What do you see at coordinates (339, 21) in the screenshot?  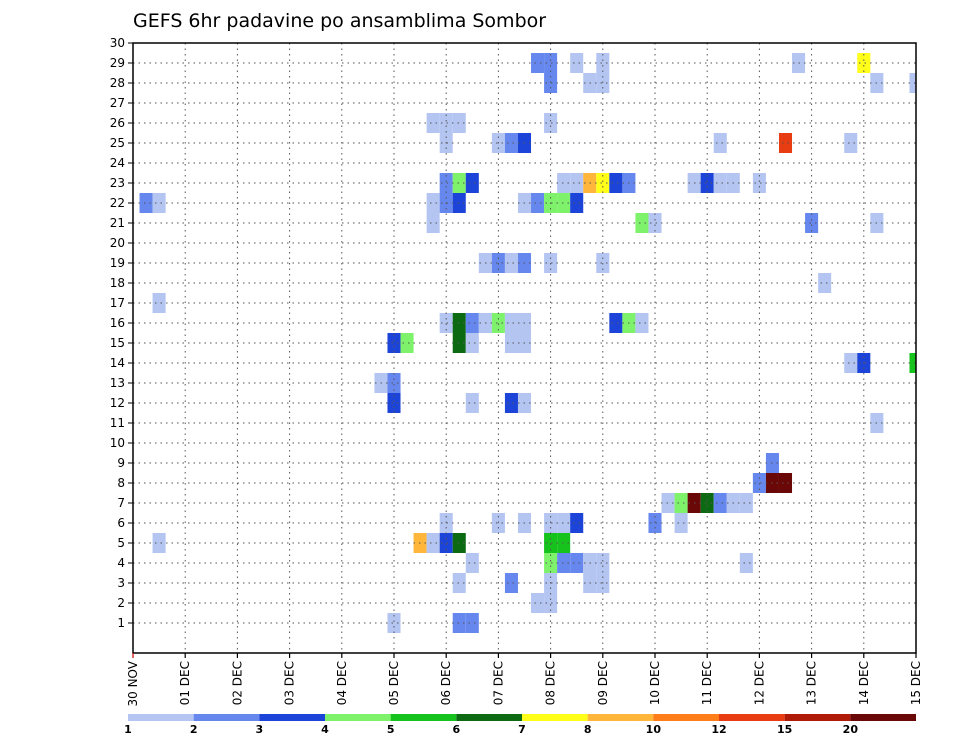 I see `chart-title: GEFS 6hr padavine po ansamblima Sombor` at bounding box center [339, 21].